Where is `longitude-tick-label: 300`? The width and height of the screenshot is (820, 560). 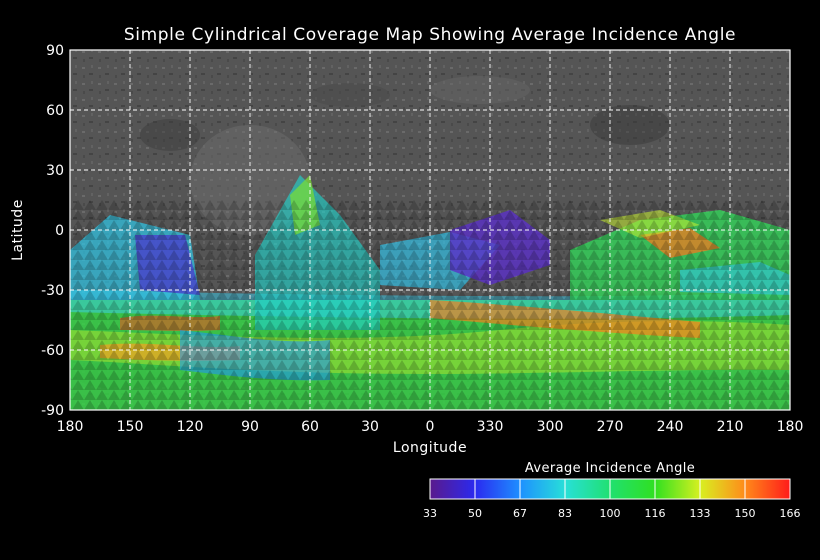 longitude-tick-label: 300 is located at coordinates (550, 427).